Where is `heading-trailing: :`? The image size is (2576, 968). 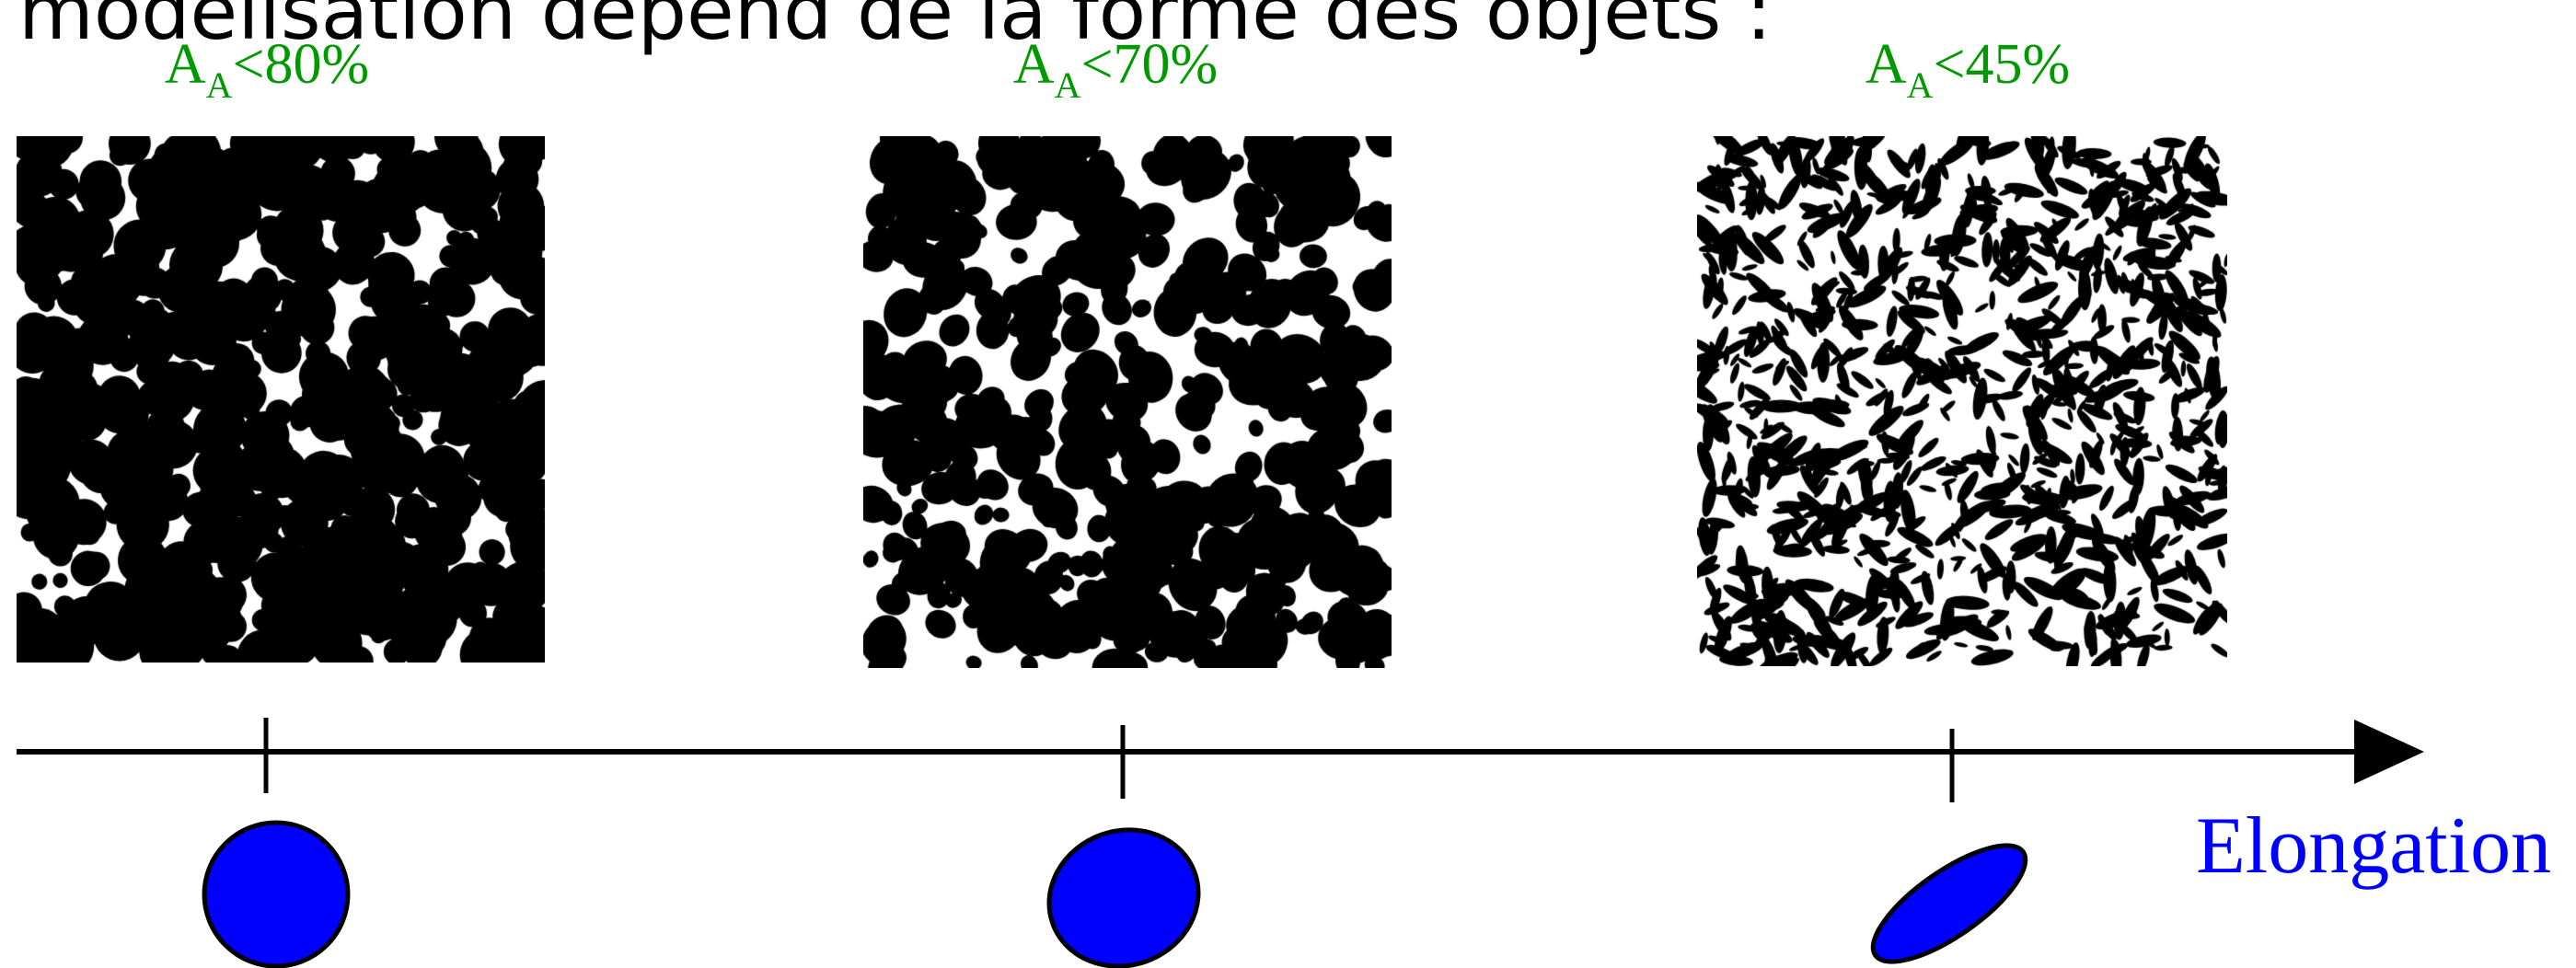 heading-trailing: : is located at coordinates (1747, 28).